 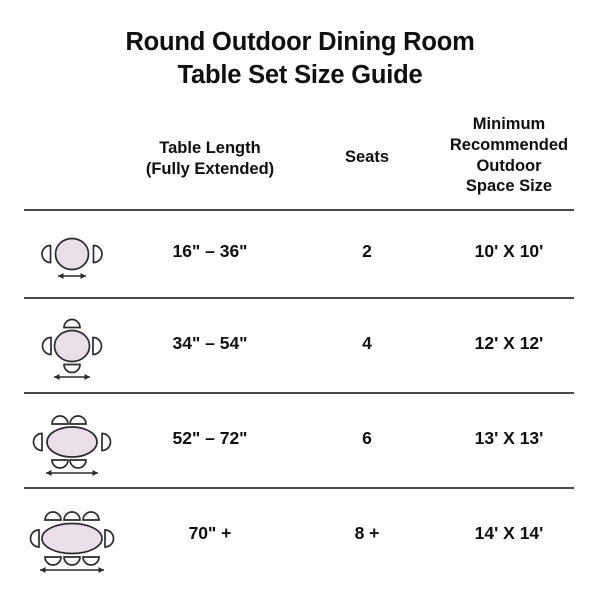 I want to click on page-title-line-2: Table Set Size Guide, so click(x=300, y=74).